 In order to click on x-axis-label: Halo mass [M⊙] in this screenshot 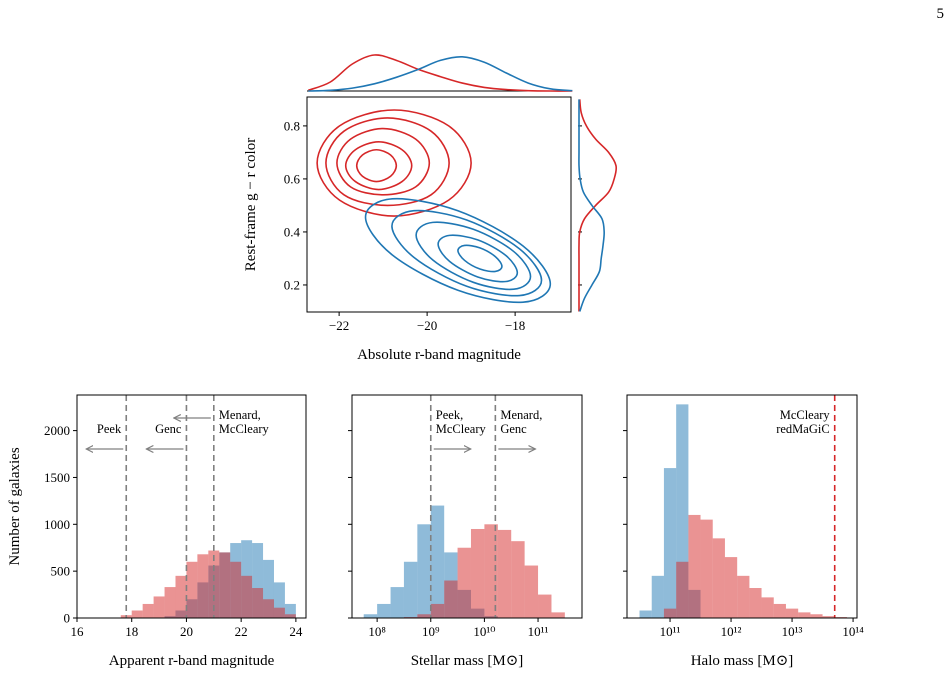, I will do `click(742, 661)`.